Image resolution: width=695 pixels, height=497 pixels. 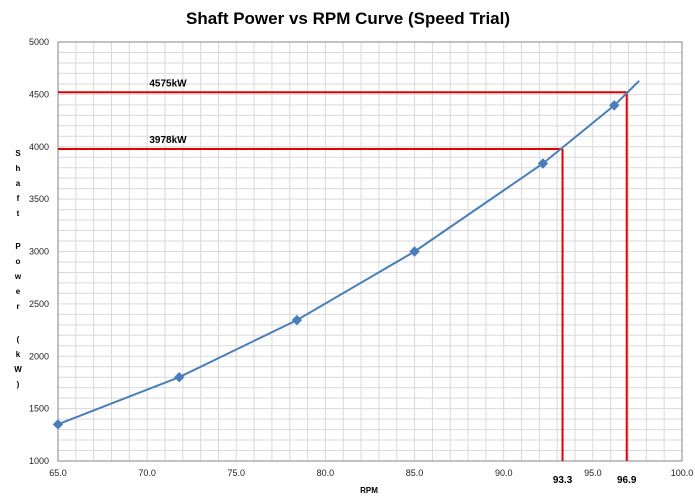 I want to click on y-axis-title-char: t, so click(x=18, y=213).